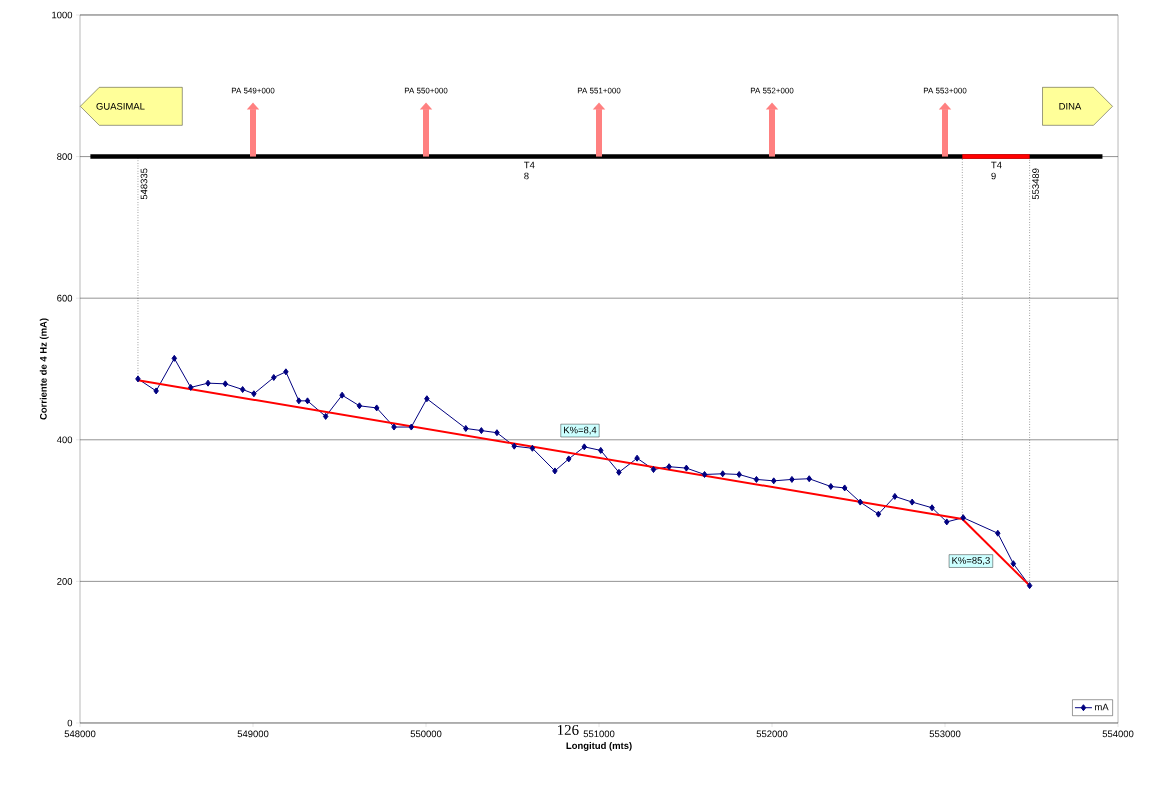  Describe the element at coordinates (80, 734) in the screenshot. I see `x-tick-label: 548000` at that location.